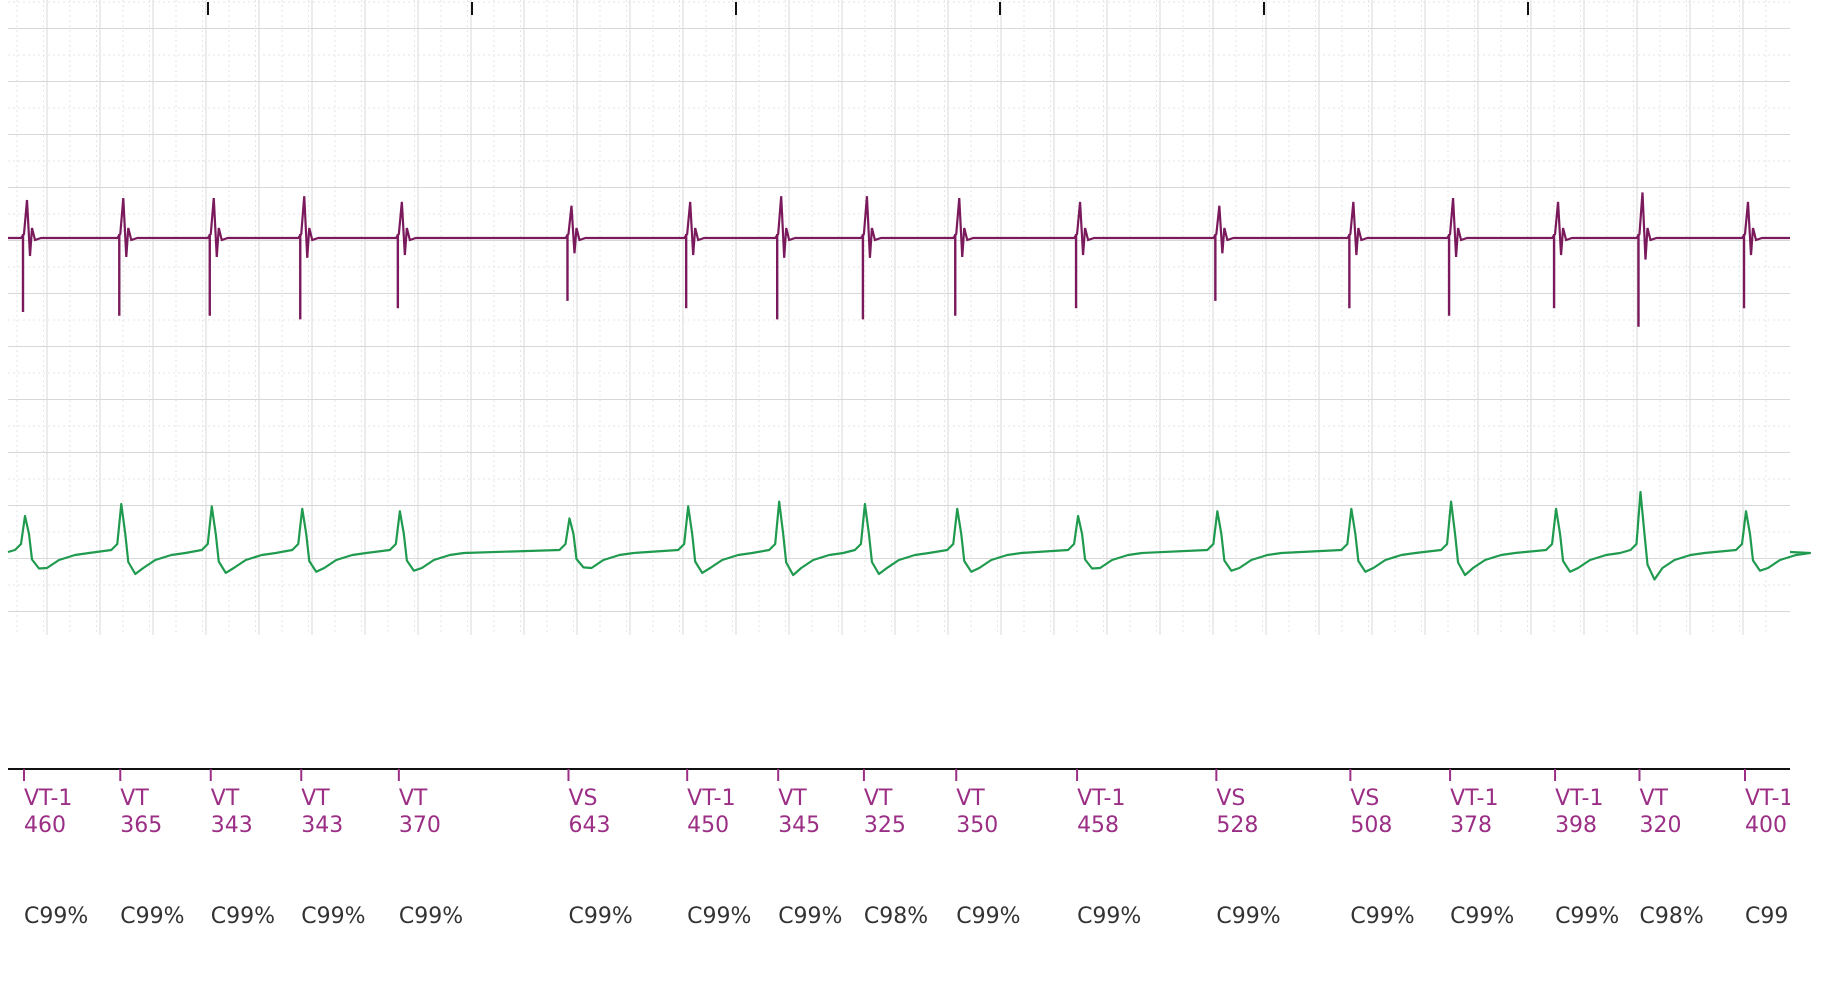  I want to click on time-ticks, so click(868, 8).